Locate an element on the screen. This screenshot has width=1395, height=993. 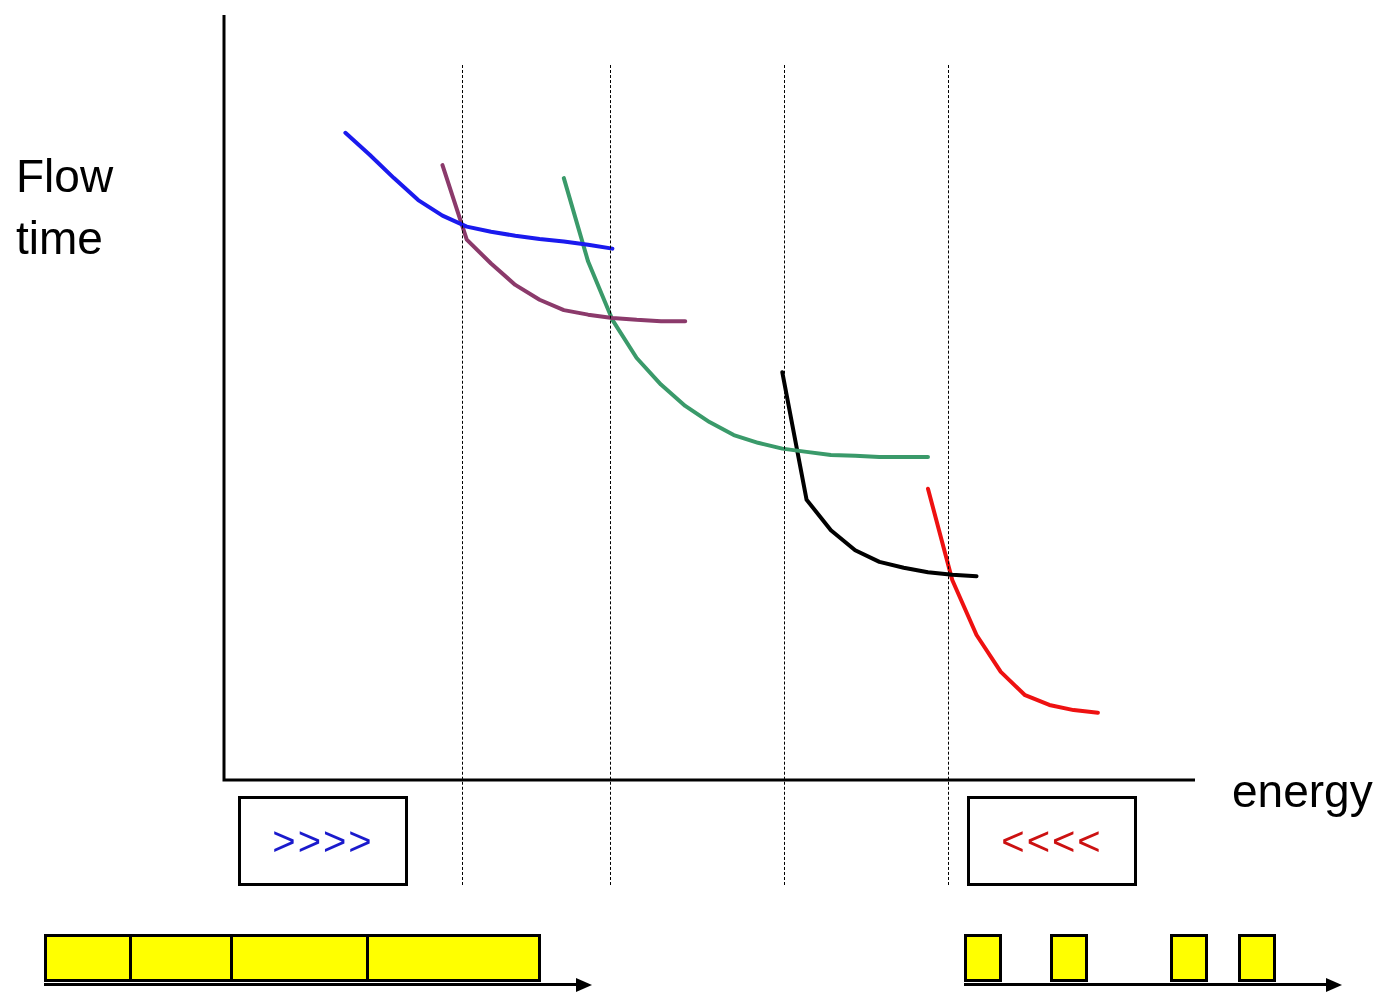
x-axis-title: energy is located at coordinates (1302, 791).